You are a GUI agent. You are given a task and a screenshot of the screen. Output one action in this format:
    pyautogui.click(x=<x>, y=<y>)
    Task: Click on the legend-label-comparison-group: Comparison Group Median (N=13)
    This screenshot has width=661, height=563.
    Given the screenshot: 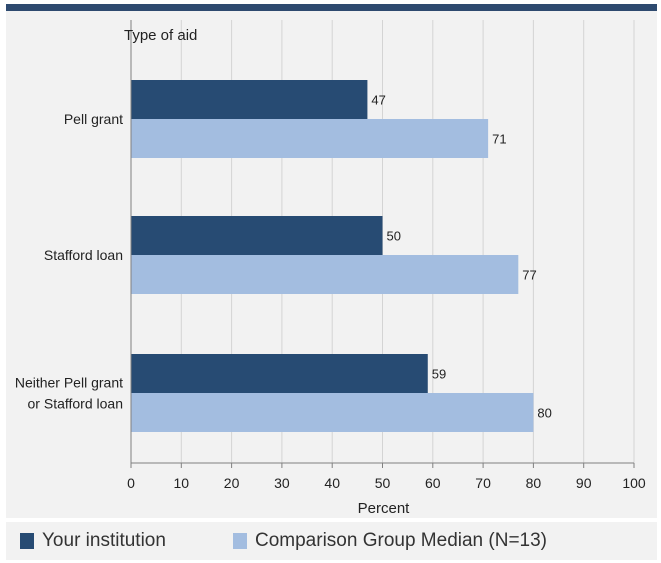 What is the action you would take?
    pyautogui.click(x=401, y=540)
    